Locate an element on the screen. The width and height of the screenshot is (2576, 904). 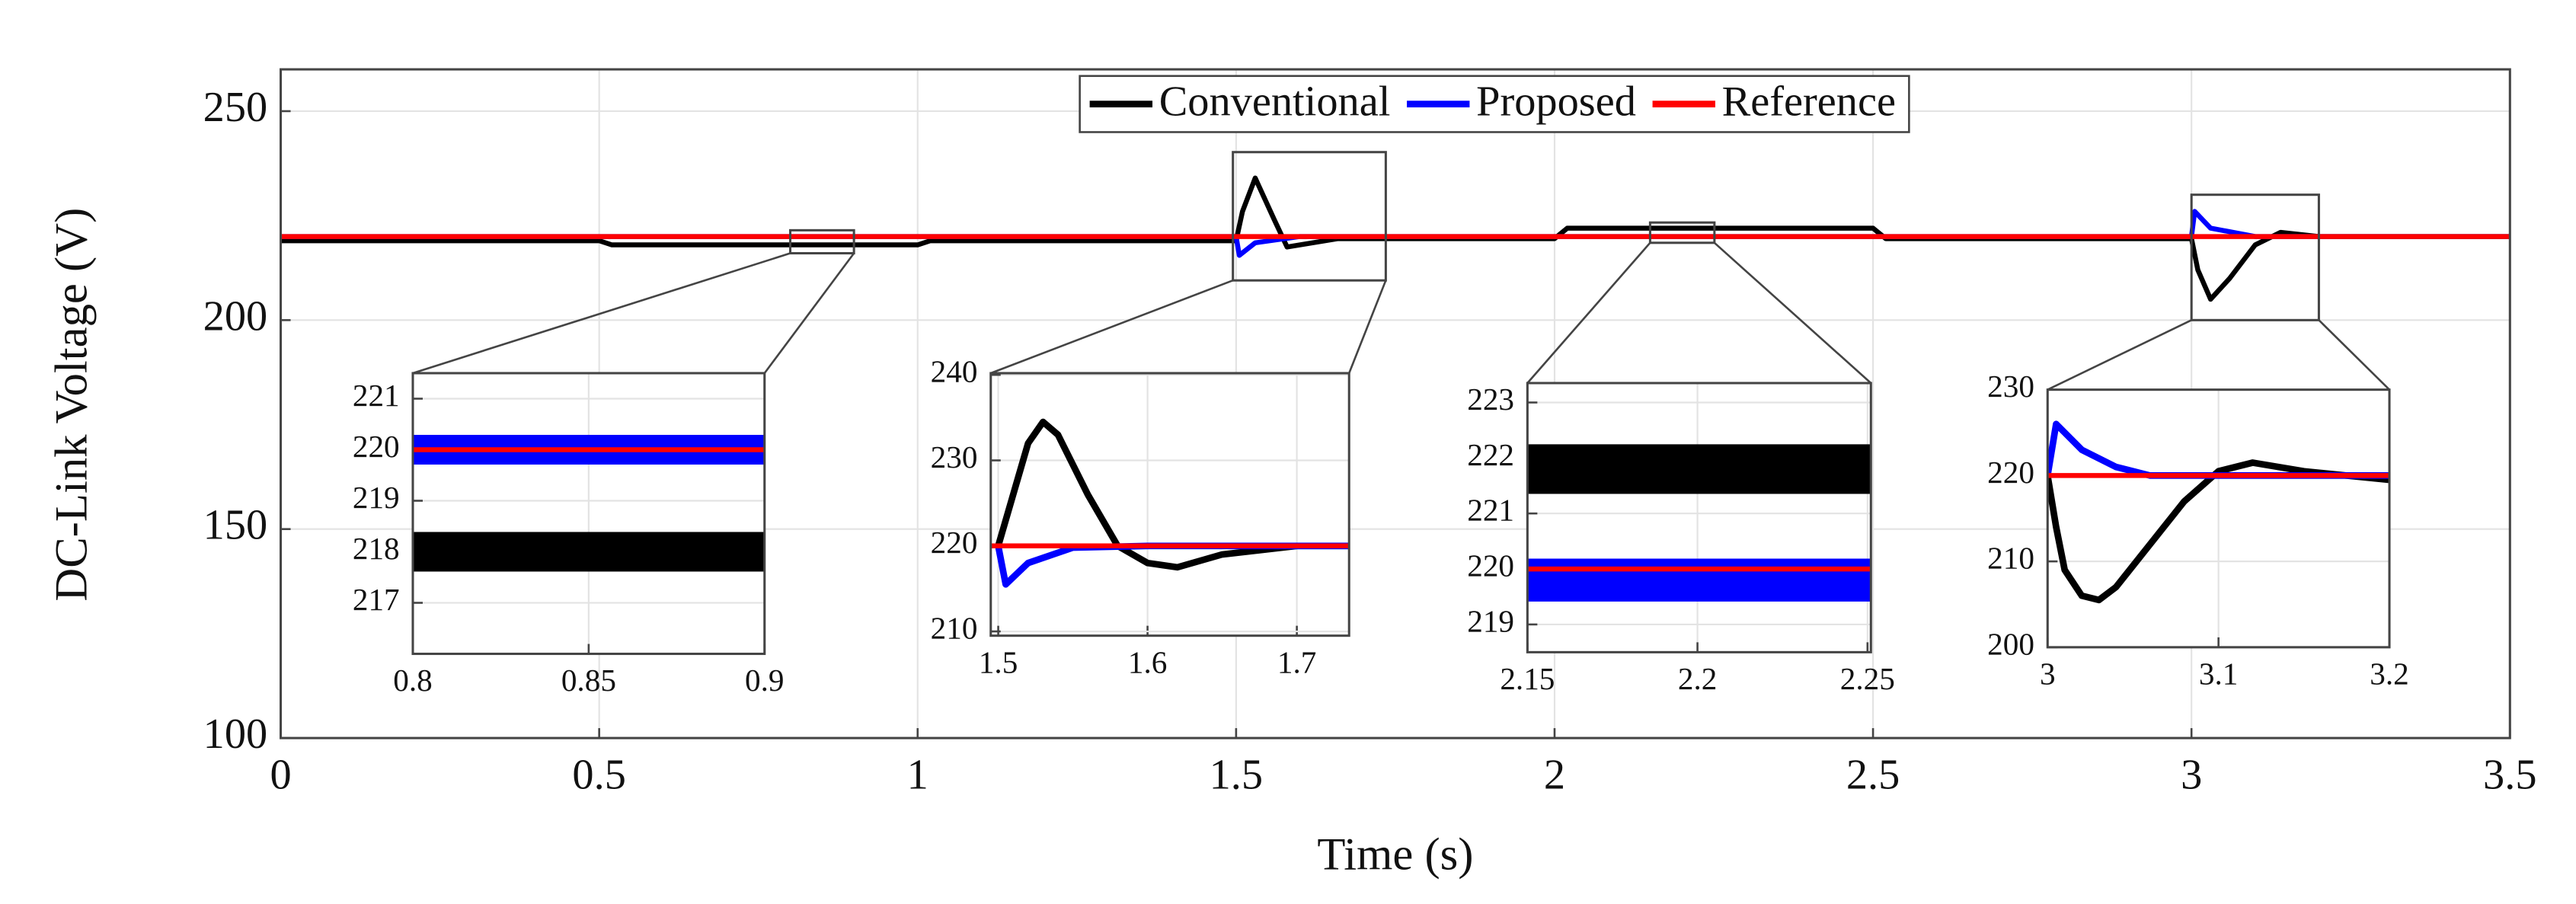
x-tick-label: 3.5 is located at coordinates (2509, 775).